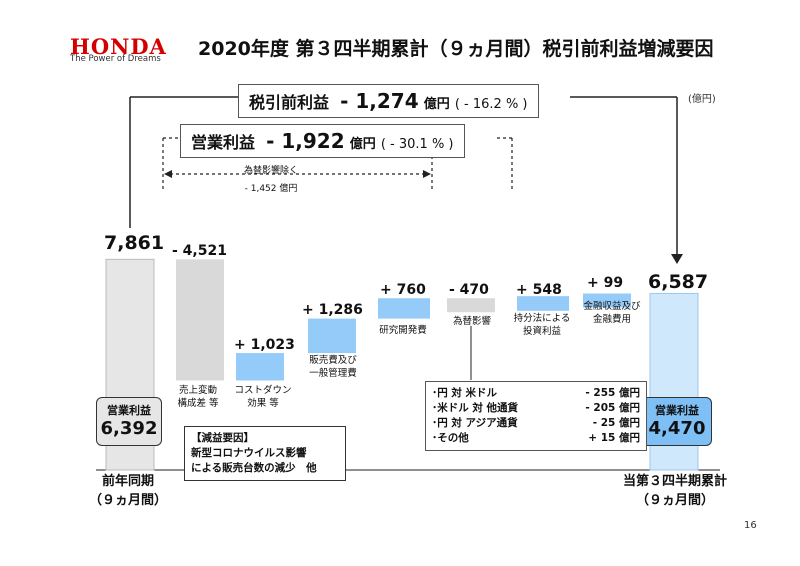 The width and height of the screenshot is (800, 566). Describe the element at coordinates (536, 408) in the screenshot. I see `fx-row: ･米ドル 対 他通貨 - 205 億円` at that location.